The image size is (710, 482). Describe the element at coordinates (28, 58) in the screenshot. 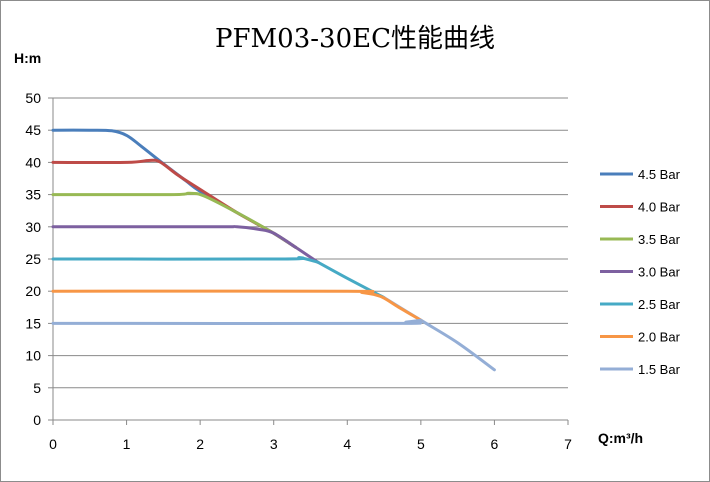

I see `y-axis-label: H:m` at that location.